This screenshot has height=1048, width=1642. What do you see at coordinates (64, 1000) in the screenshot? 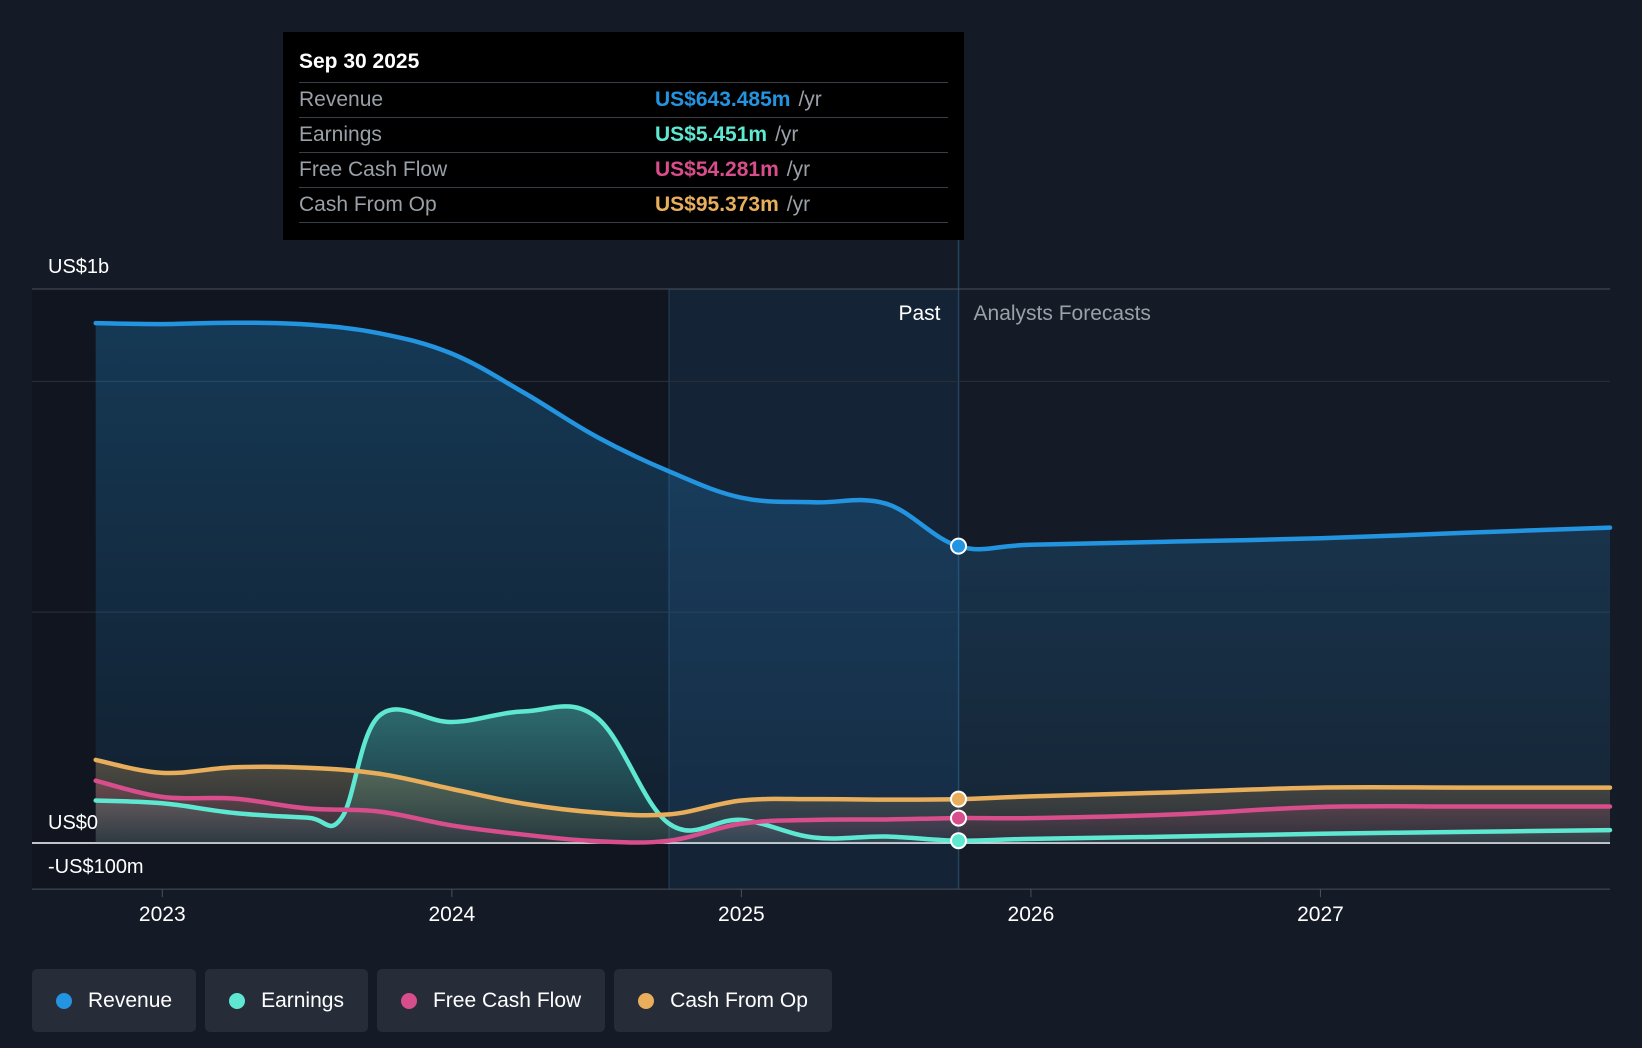
I see `revenue-dot-icon` at bounding box center [64, 1000].